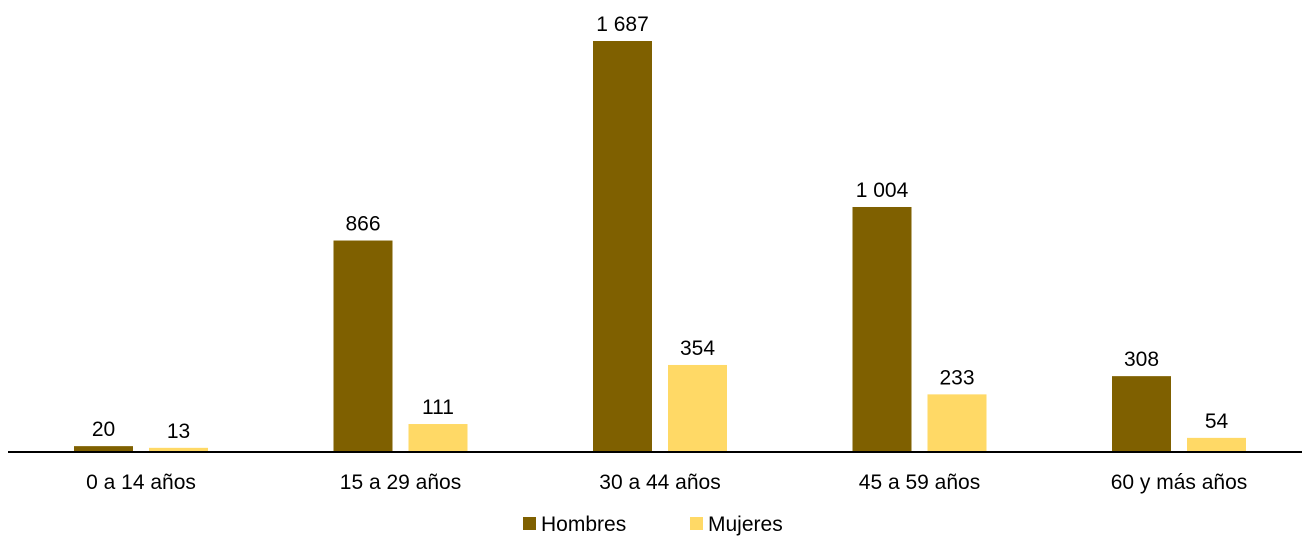  Describe the element at coordinates (1217, 421) in the screenshot. I see `data-label-mujeres-4: 54` at that location.